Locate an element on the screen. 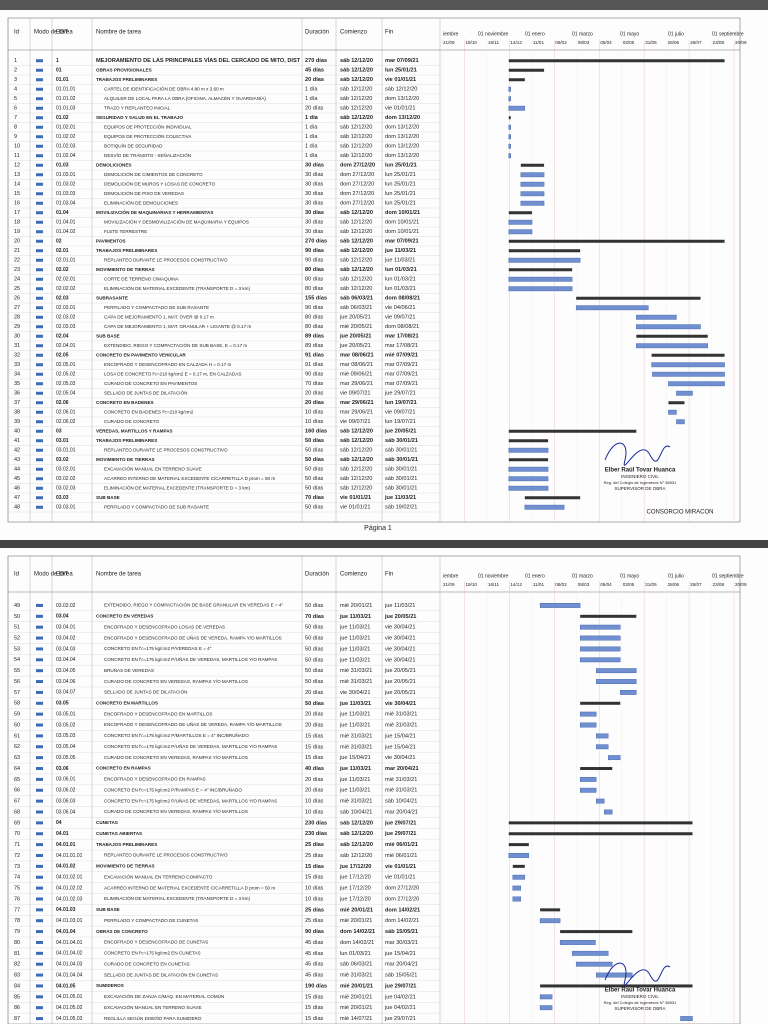  task-duration: 40 días is located at coordinates (314, 769).